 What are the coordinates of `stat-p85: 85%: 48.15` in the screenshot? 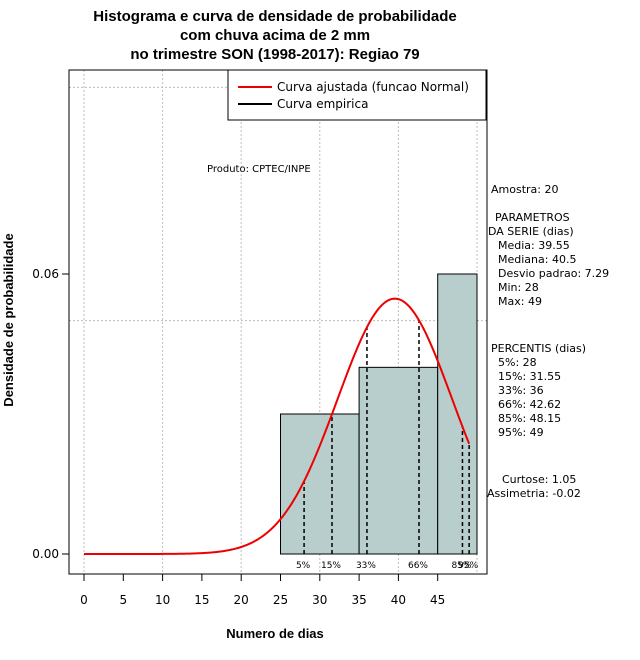 It's located at (529, 418).